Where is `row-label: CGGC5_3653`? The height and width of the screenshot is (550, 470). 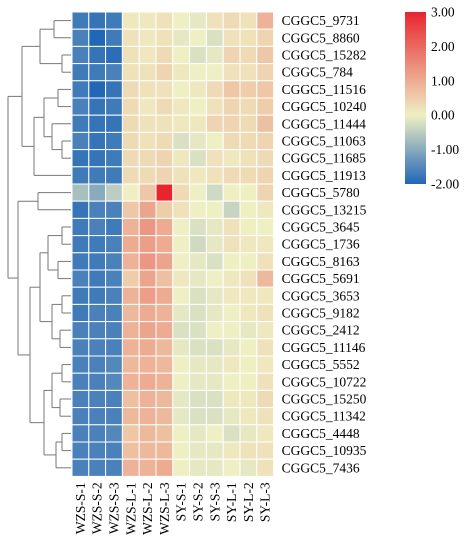 row-label: CGGC5_3653 is located at coordinates (321, 295).